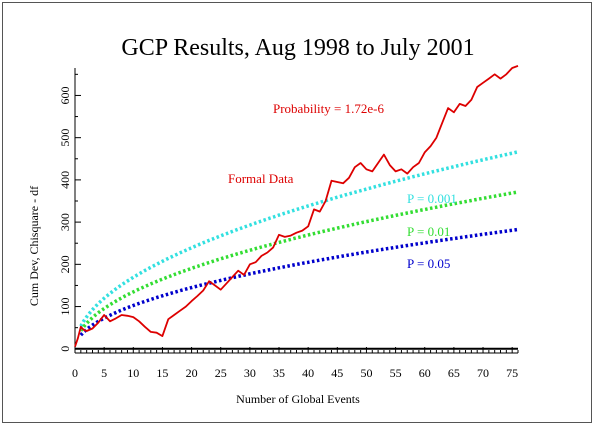  I want to click on x-tick-label-25: 25, so click(221, 373).